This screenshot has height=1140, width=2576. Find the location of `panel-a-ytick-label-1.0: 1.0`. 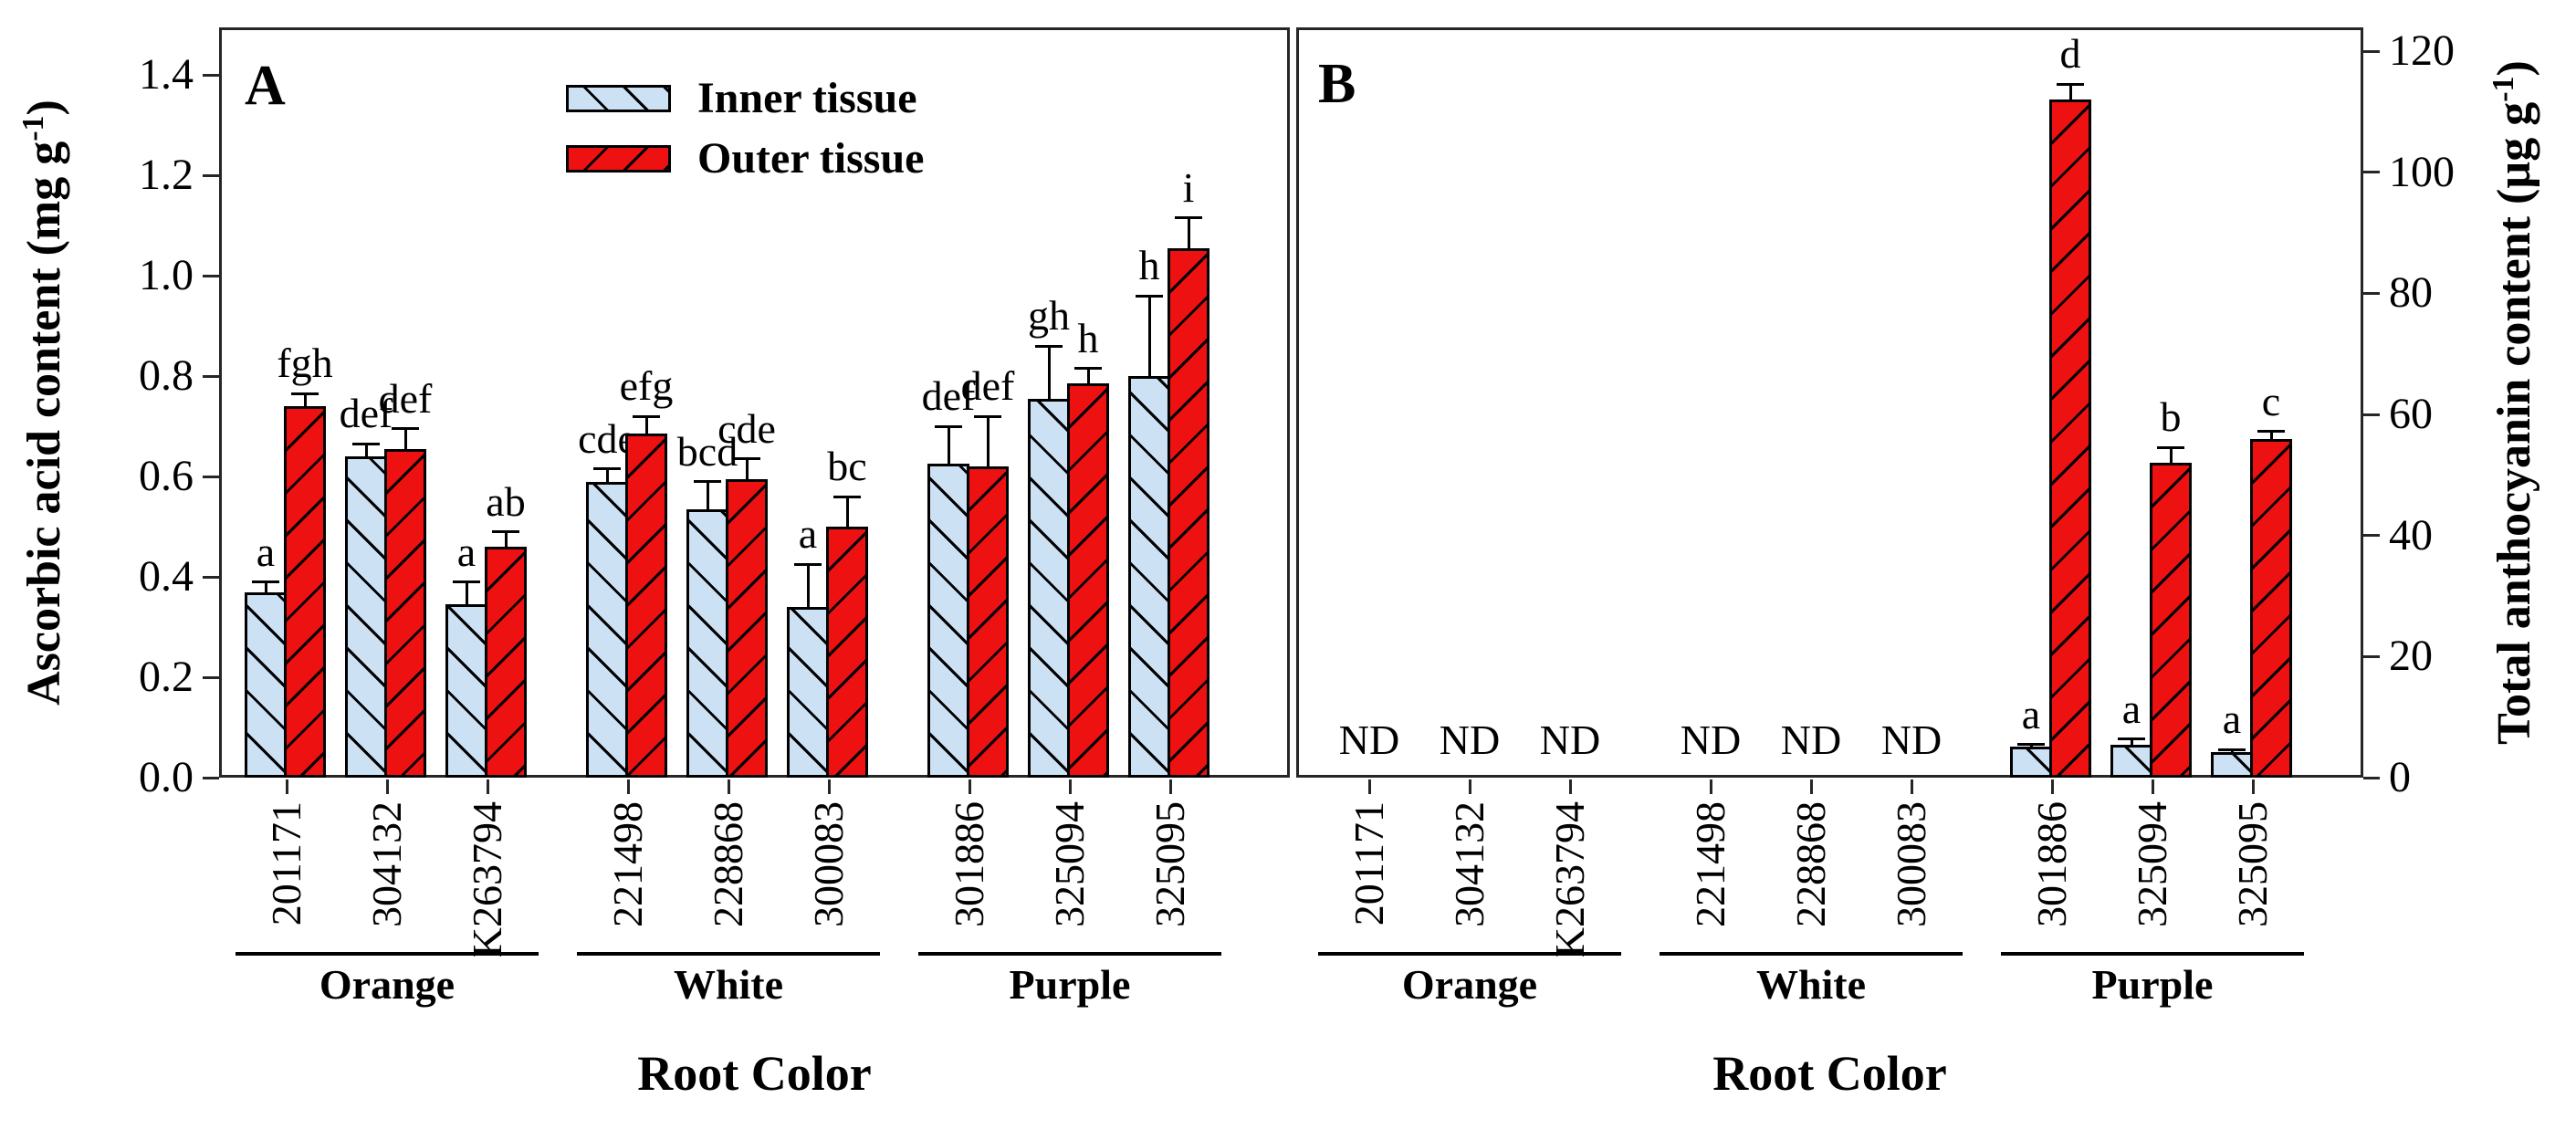

panel-a-ytick-label-1.0: 1.0 is located at coordinates (167, 275).